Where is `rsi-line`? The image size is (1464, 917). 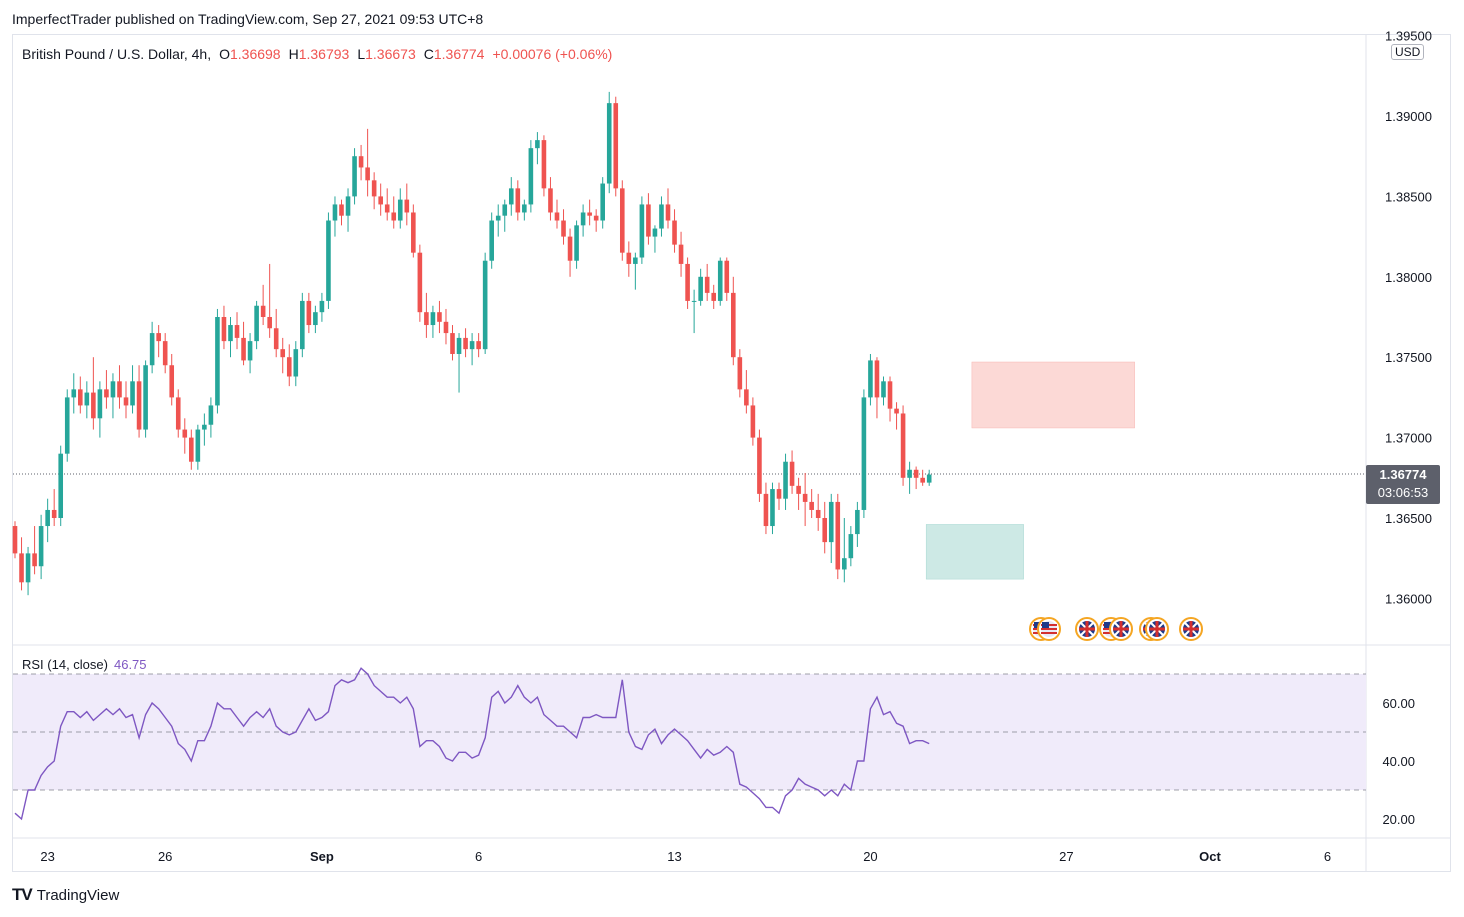
rsi-line is located at coordinates (472, 744).